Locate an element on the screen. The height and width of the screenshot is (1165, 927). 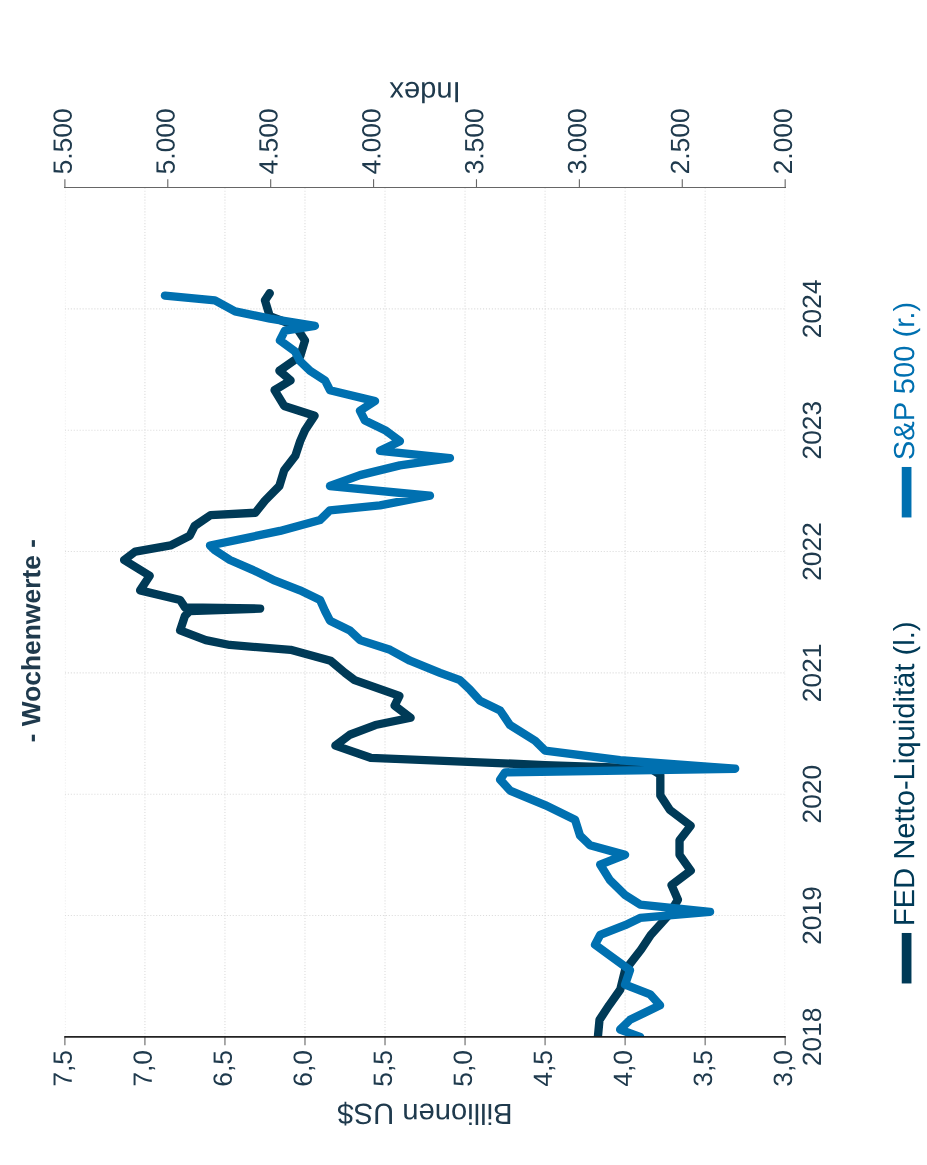
x-tick-label: 7,5 is located at coordinates (64, 1068).